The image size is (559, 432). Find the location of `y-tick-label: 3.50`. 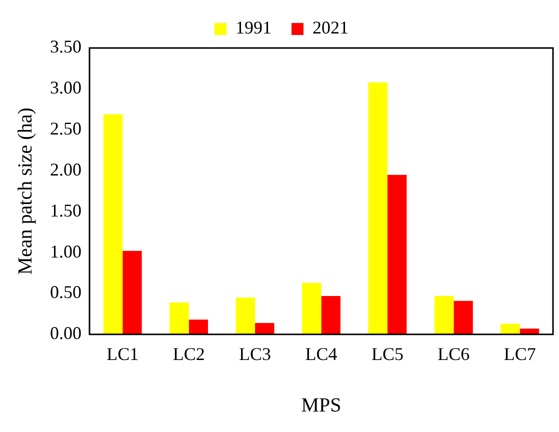

y-tick-label: 3.50 is located at coordinates (66, 46).